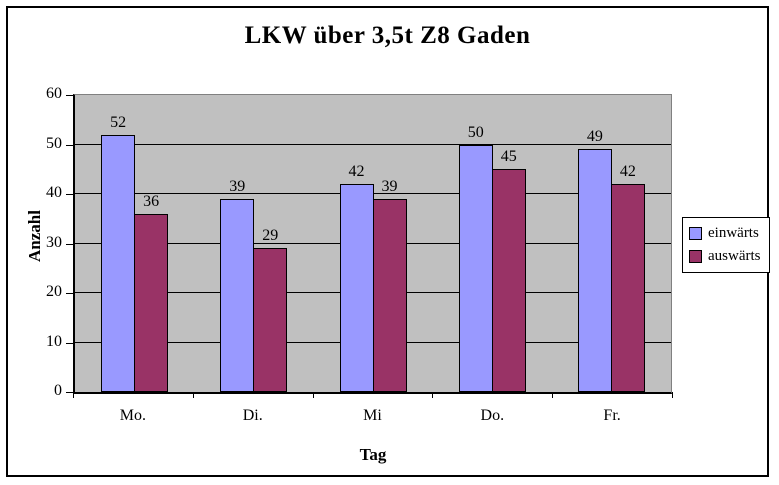 The image size is (779, 485). I want to click on bar-auswärts-Do: 45, so click(508, 270).